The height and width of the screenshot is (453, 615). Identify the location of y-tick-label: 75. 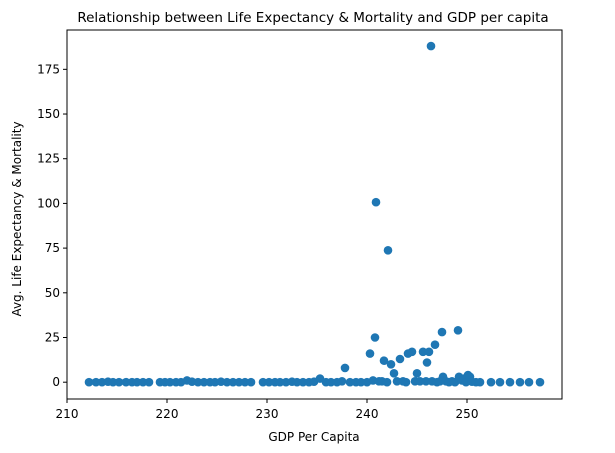
(52, 248).